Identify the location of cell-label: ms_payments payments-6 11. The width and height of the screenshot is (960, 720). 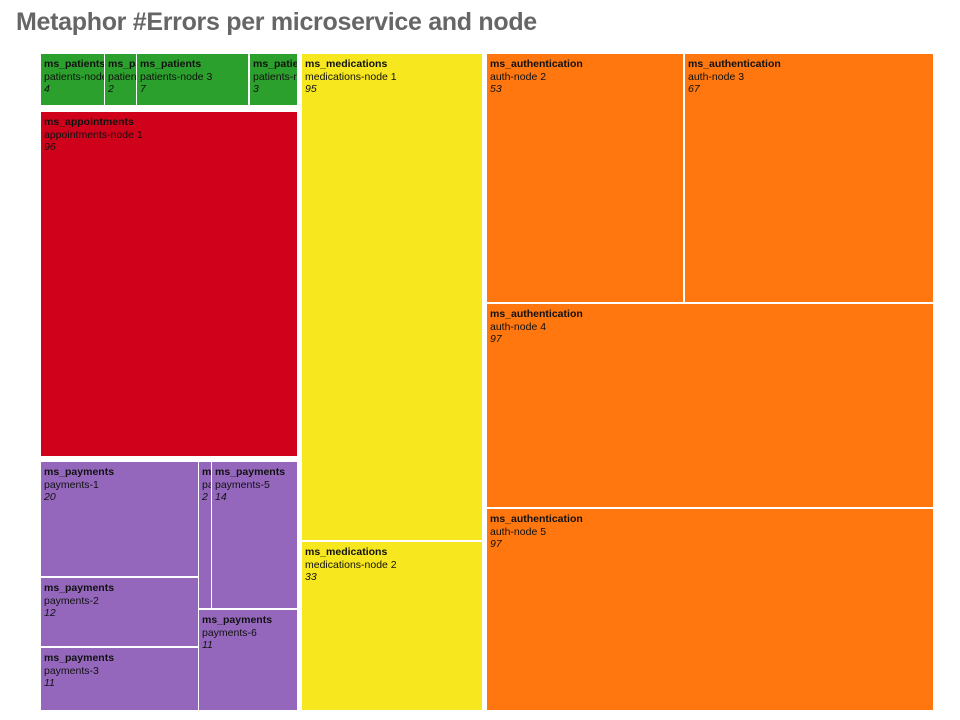
(237, 633).